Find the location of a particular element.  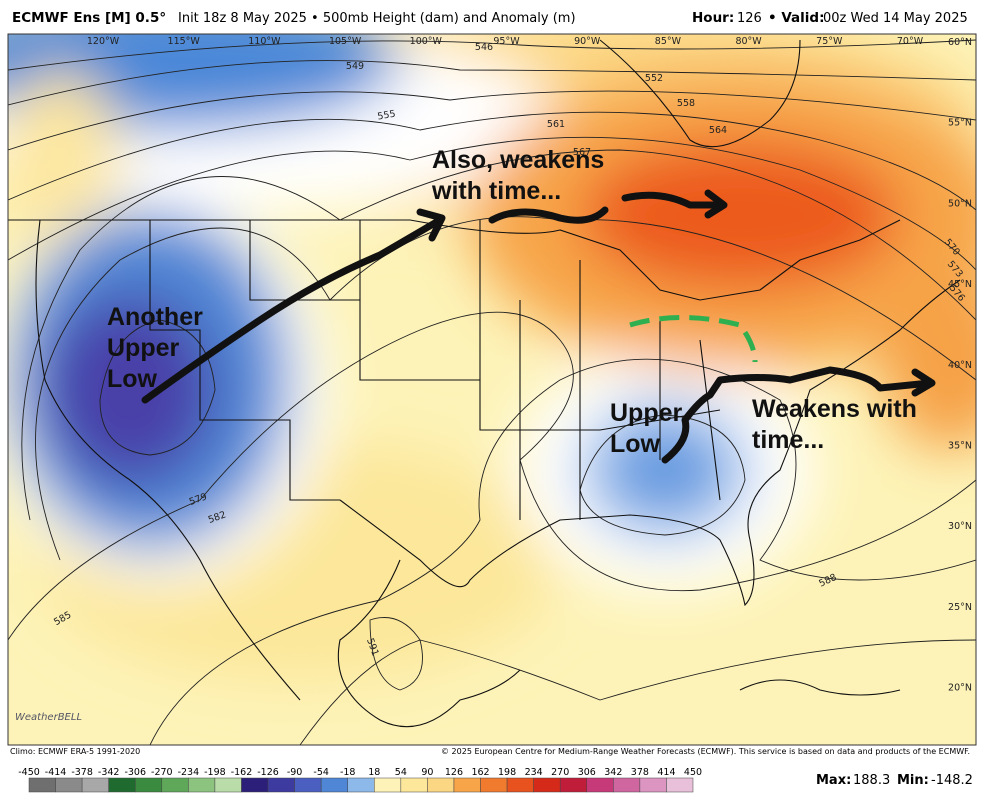

contour-label: 546 is located at coordinates (484, 47).